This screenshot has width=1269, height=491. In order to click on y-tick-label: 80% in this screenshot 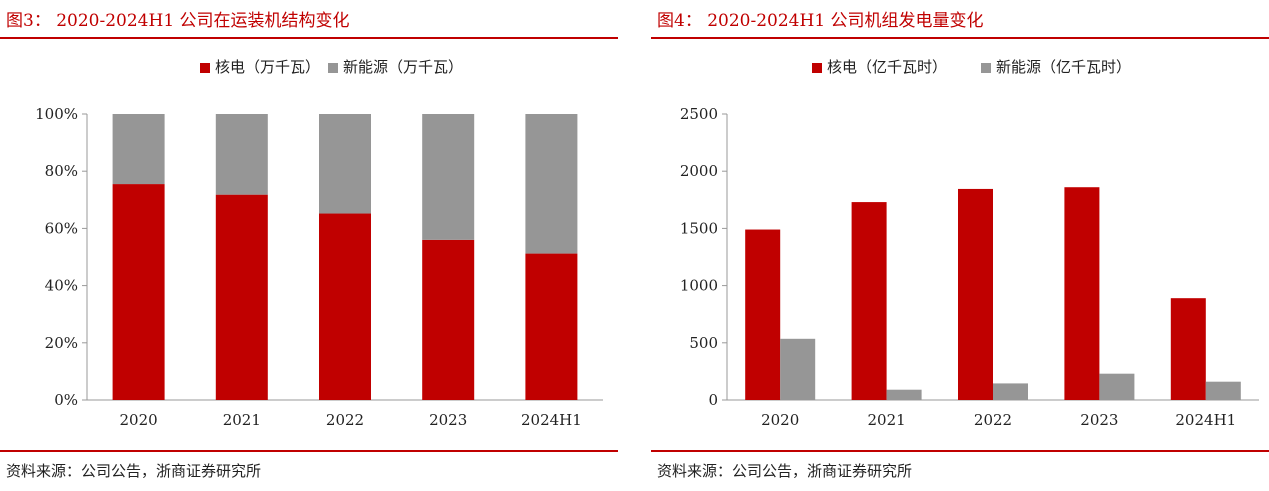, I will do `click(61, 171)`.